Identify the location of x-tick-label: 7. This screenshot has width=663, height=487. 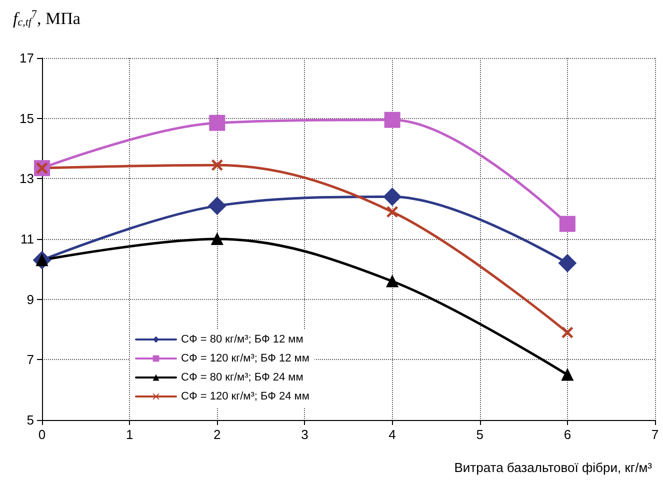
(655, 434).